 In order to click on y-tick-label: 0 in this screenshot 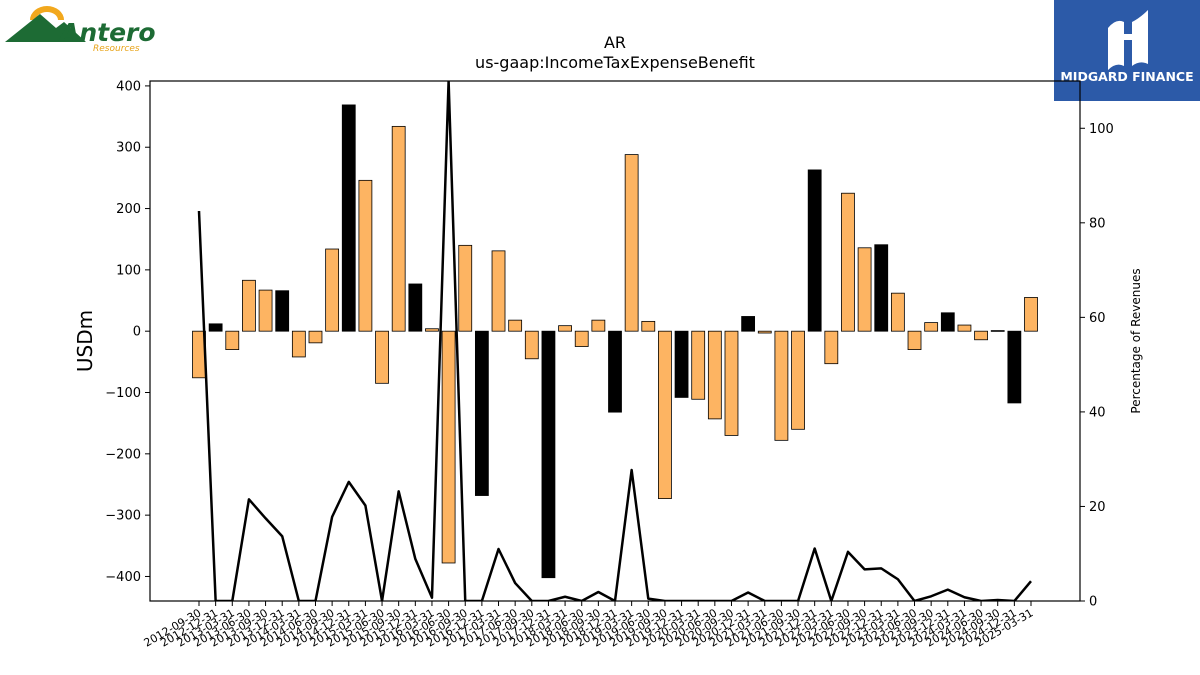, I will do `click(137, 332)`.